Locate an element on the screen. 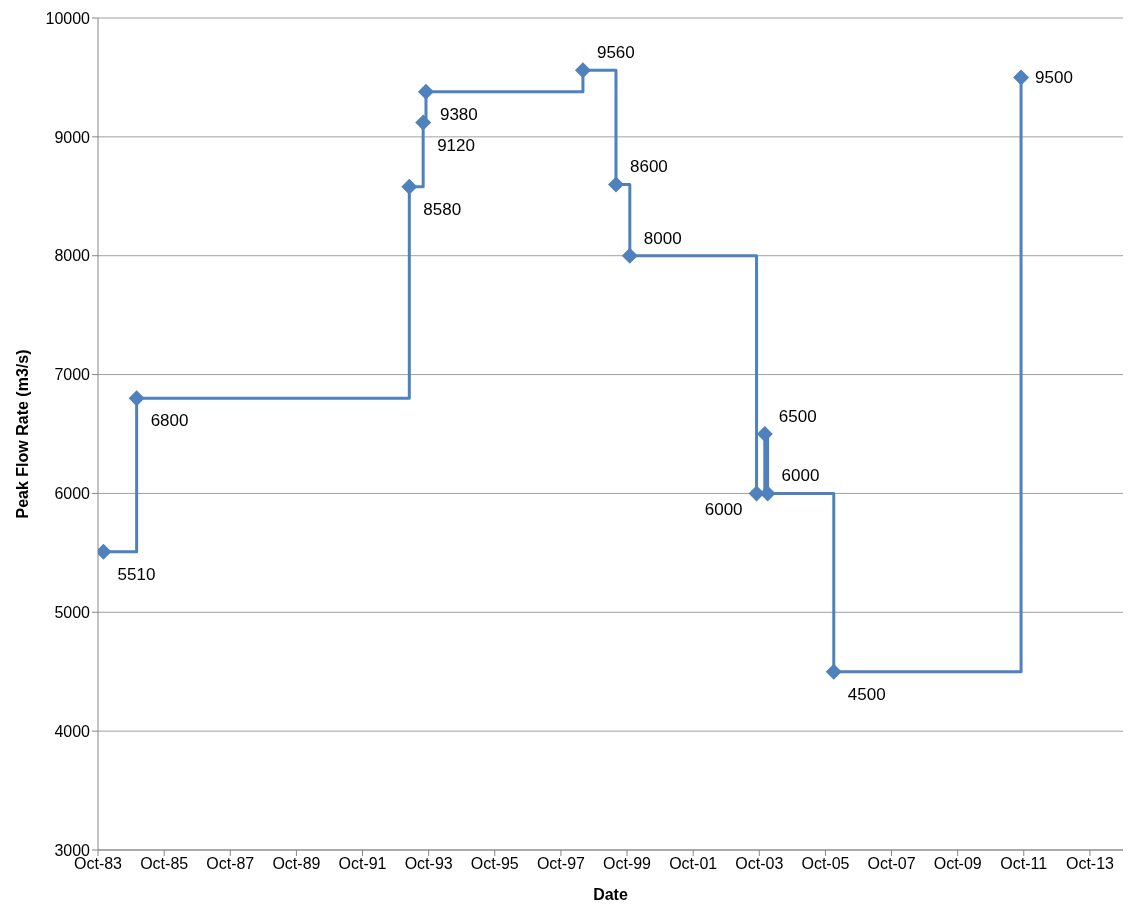  data-label: 4500 is located at coordinates (866, 694).